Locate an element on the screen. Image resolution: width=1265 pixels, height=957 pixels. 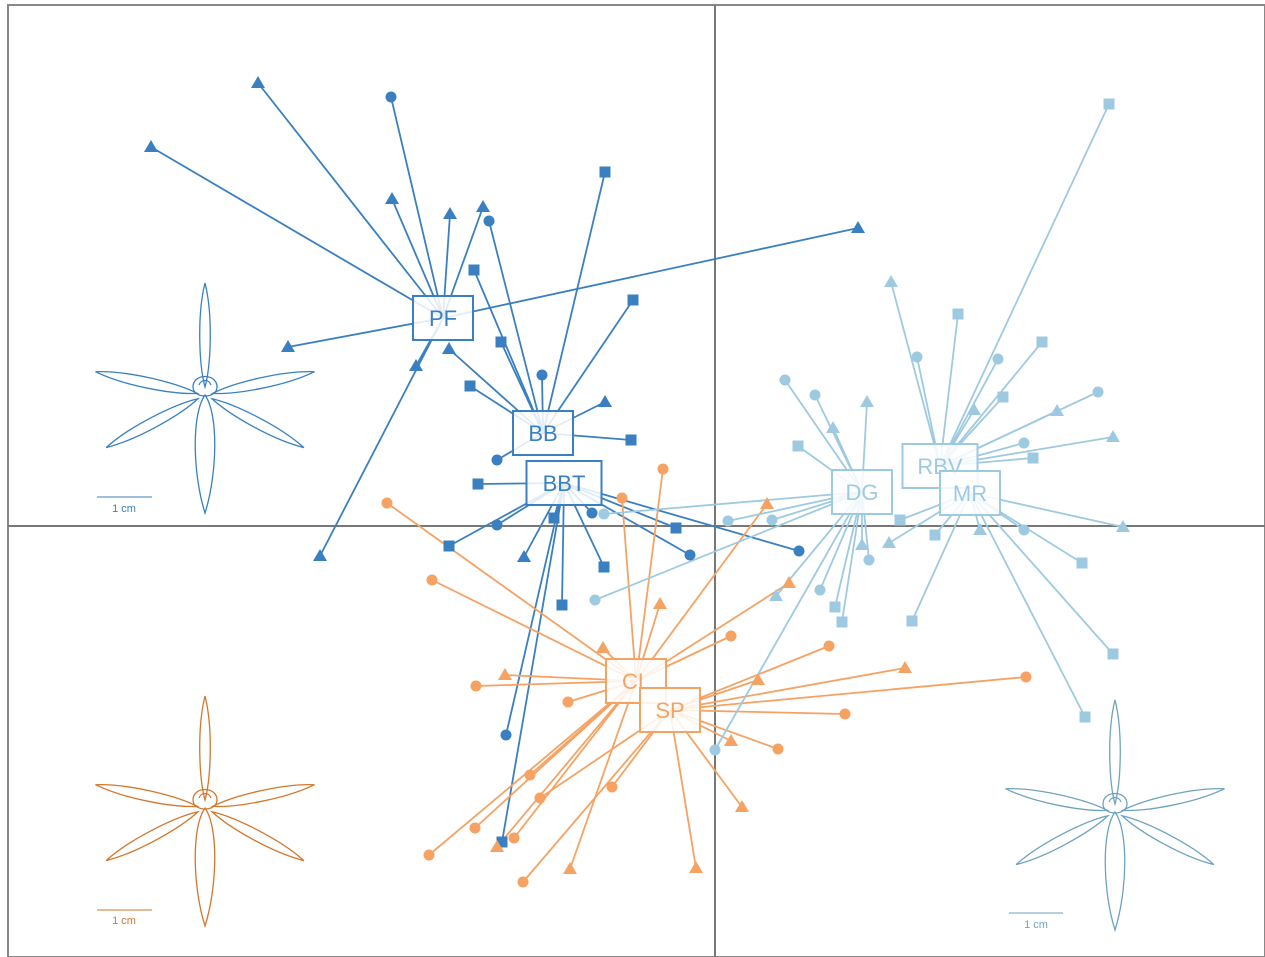
centroid-label: MR is located at coordinates (970, 493).